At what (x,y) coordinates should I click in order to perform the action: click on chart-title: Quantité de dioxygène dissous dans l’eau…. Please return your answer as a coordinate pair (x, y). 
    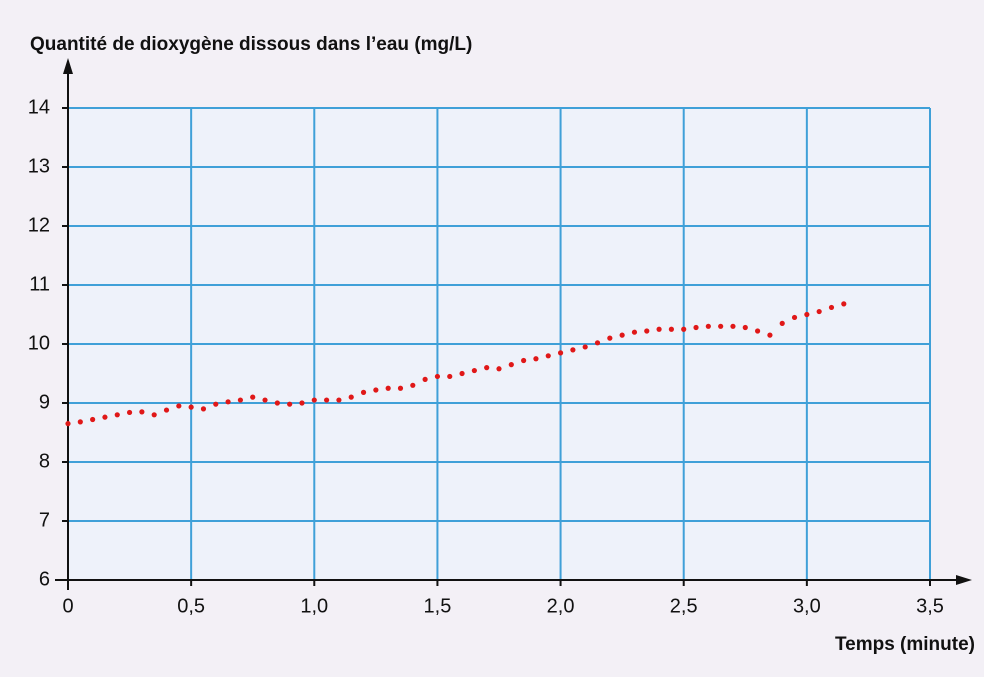
    Looking at the image, I should click on (251, 44).